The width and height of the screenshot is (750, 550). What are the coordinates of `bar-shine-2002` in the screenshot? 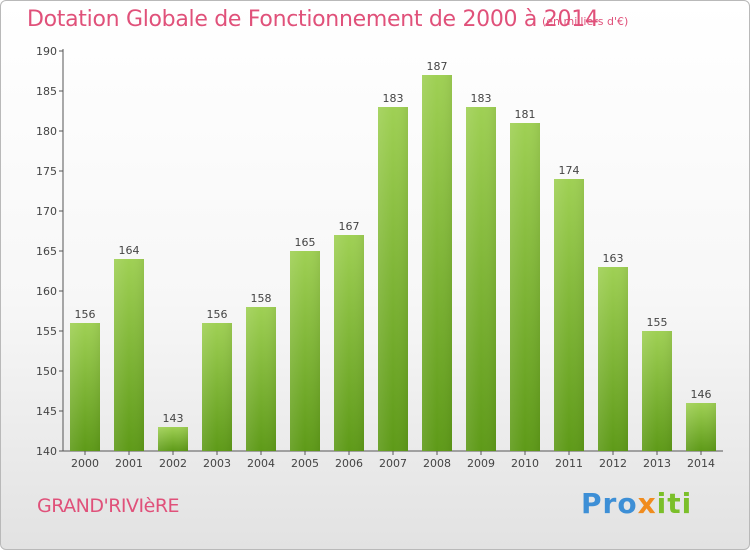 It's located at (173, 439).